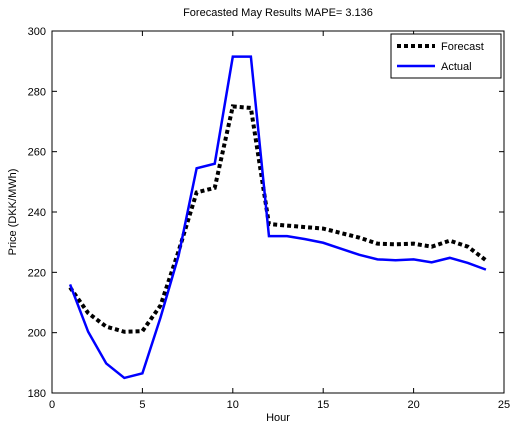  Describe the element at coordinates (278, 418) in the screenshot. I see `x-axis-title: Hour` at that location.